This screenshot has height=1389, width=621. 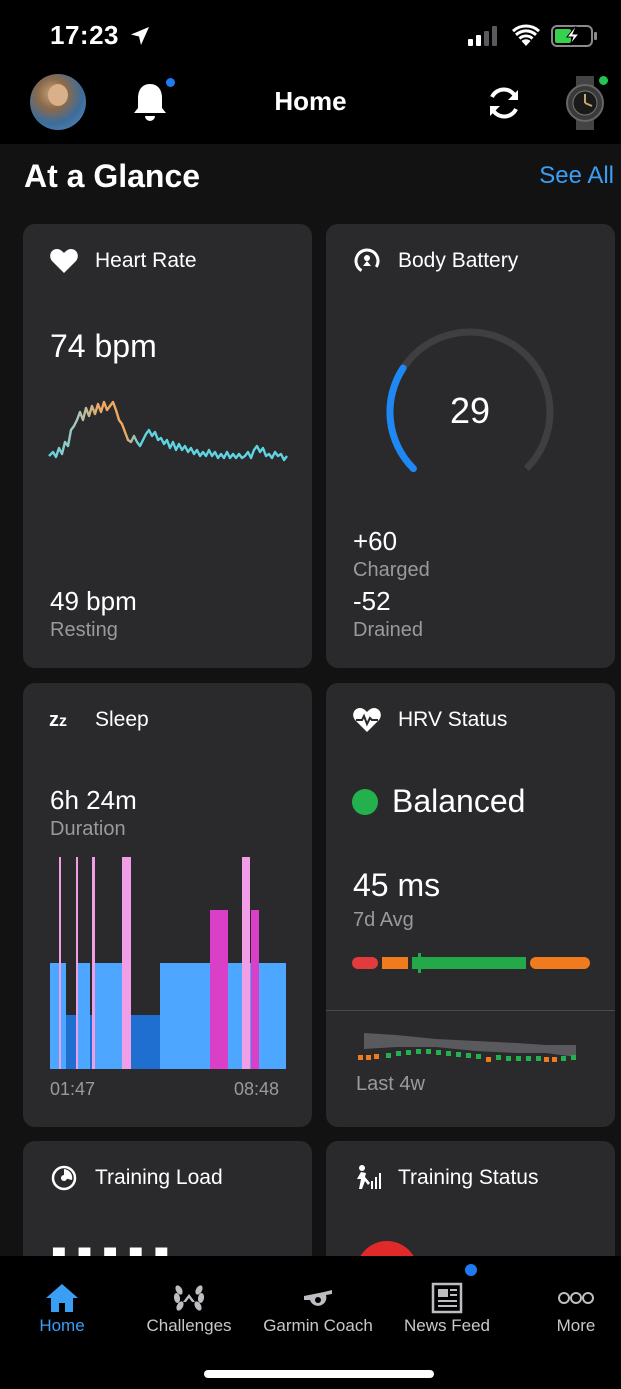 What do you see at coordinates (504, 103) in the screenshot?
I see `sync-icon` at bounding box center [504, 103].